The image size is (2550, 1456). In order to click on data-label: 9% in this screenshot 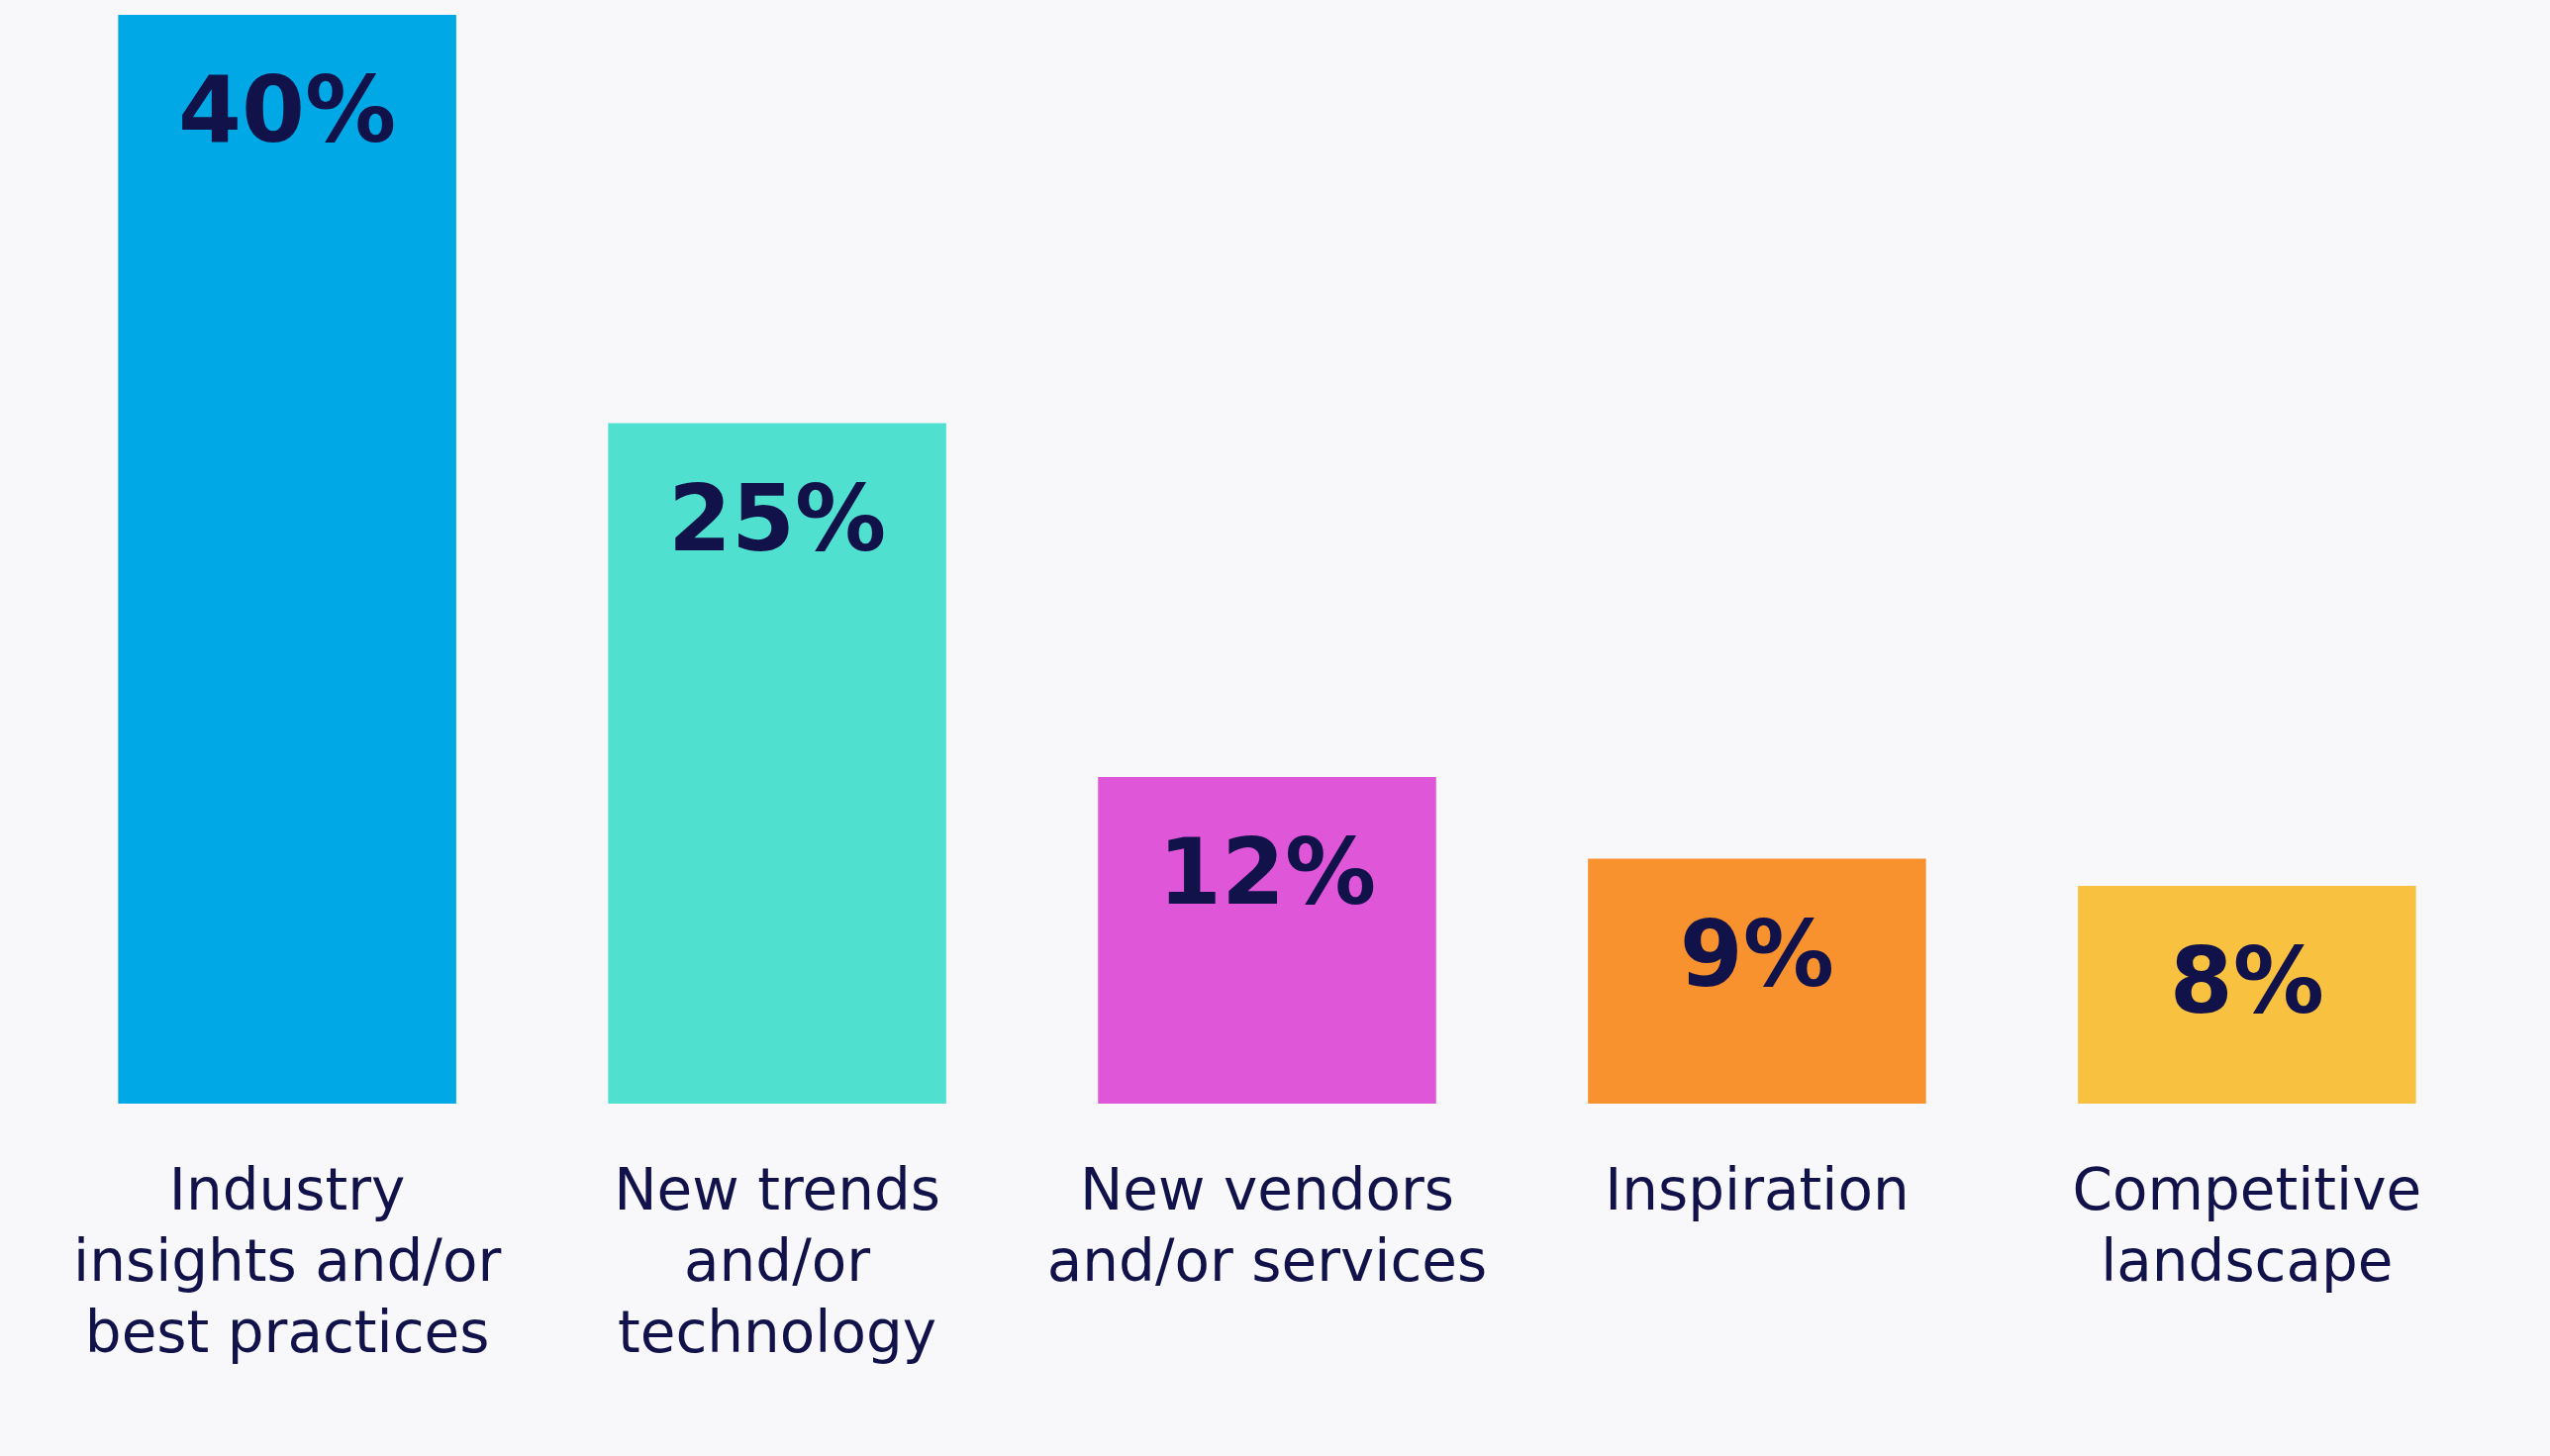, I will do `click(1757, 954)`.